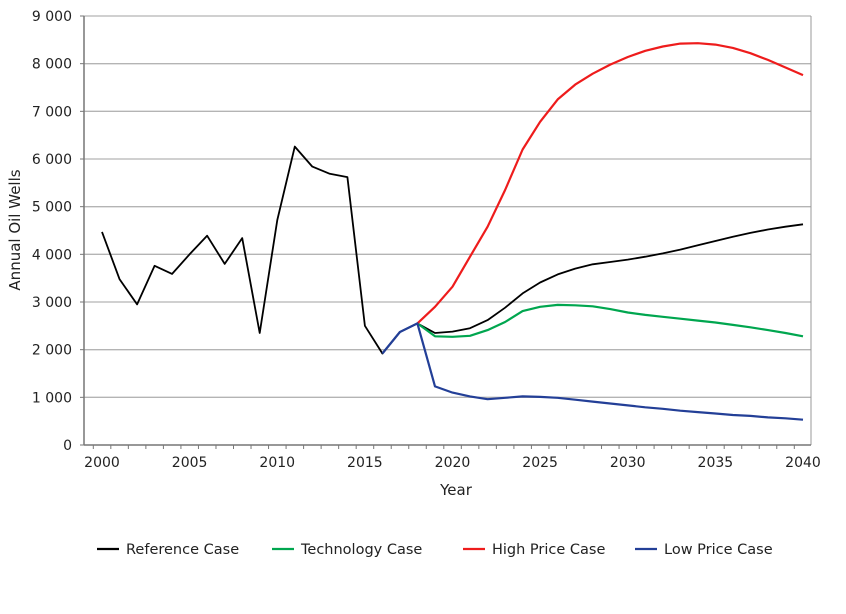 The width and height of the screenshot is (846, 614). I want to click on y-tick-label: 1 000, so click(52, 398).